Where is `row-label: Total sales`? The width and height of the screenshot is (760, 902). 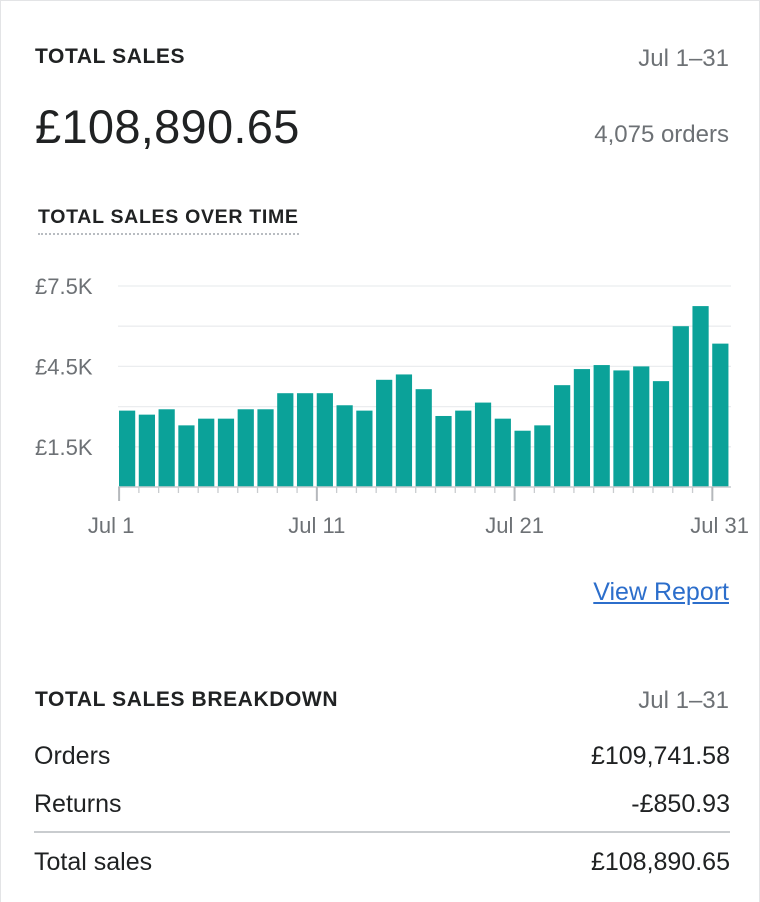
row-label: Total sales is located at coordinates (93, 862).